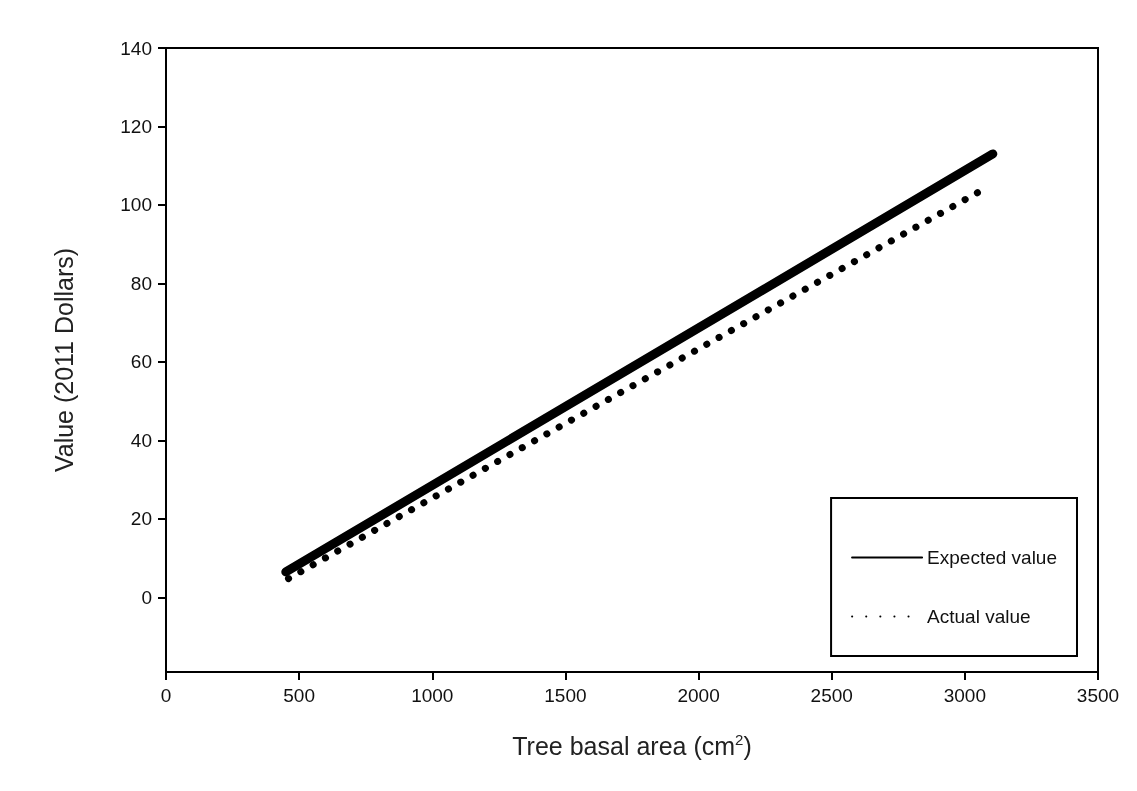 The height and width of the screenshot is (791, 1137). What do you see at coordinates (992, 557) in the screenshot?
I see `legend-label: Expected value` at bounding box center [992, 557].